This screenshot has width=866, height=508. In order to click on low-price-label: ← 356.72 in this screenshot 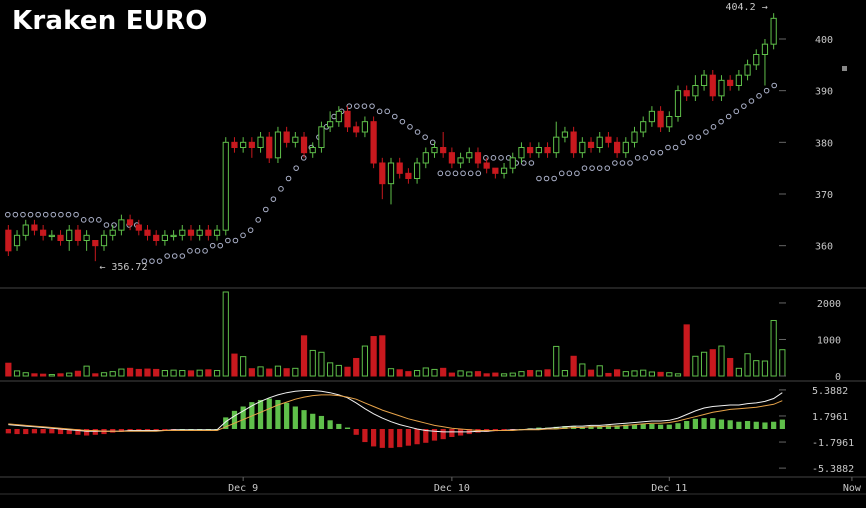, I will do `click(123, 267)`.